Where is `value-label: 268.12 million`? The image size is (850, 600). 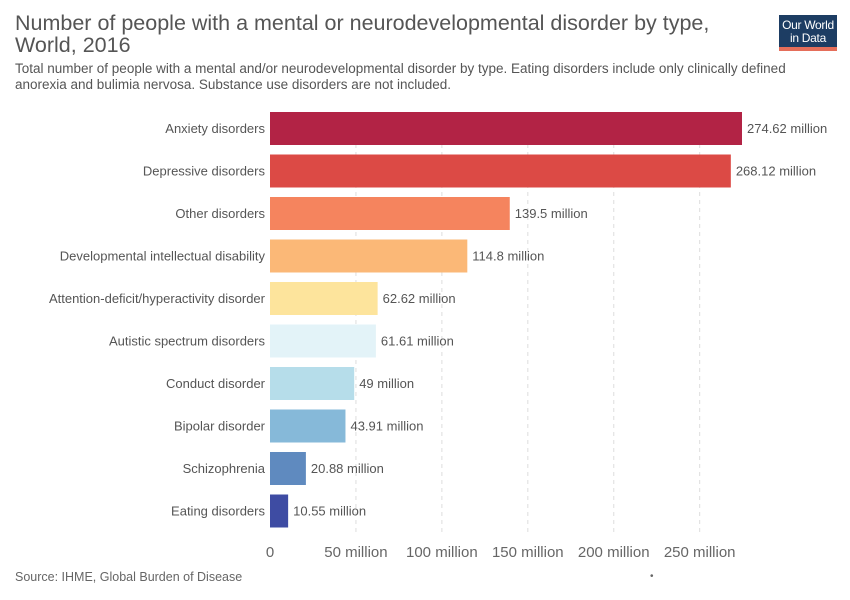
value-label: 268.12 million is located at coordinates (776, 171).